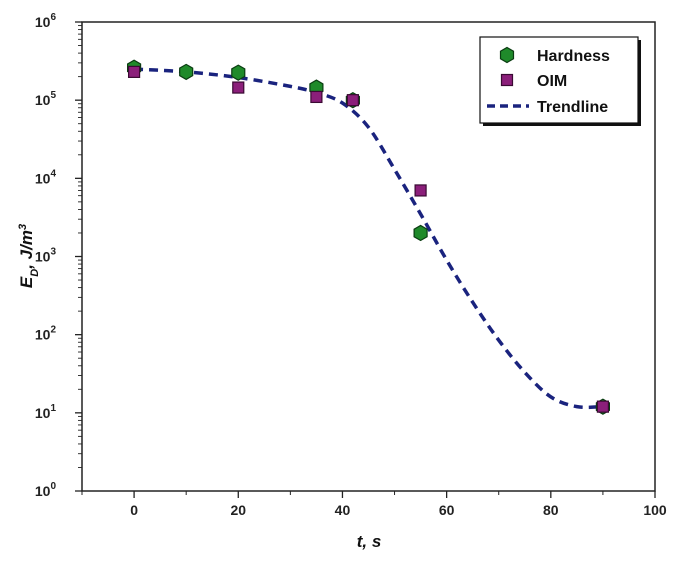  Describe the element at coordinates (552, 81) in the screenshot. I see `legend-label: OIM` at that location.